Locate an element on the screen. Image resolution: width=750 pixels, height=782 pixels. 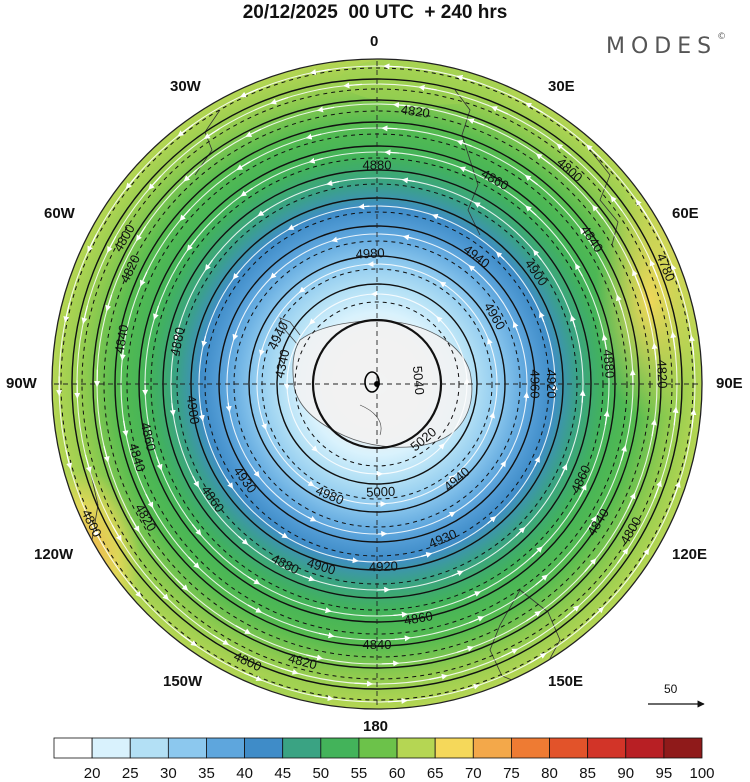
contour-label-text: 5040 is located at coordinates (418, 380).